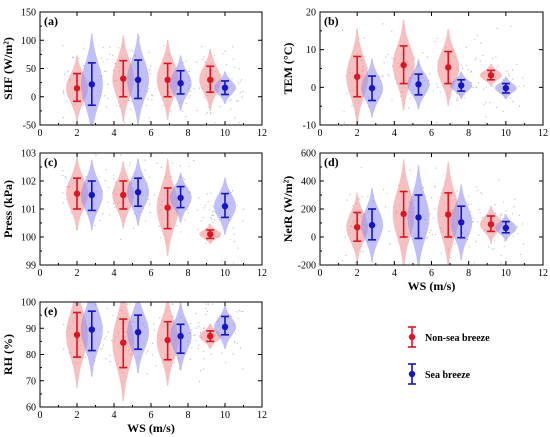 The height and width of the screenshot is (437, 550). Describe the element at coordinates (449, 355) in the screenshot. I see `legend: Non-sea breeze Sea breeze` at that location.